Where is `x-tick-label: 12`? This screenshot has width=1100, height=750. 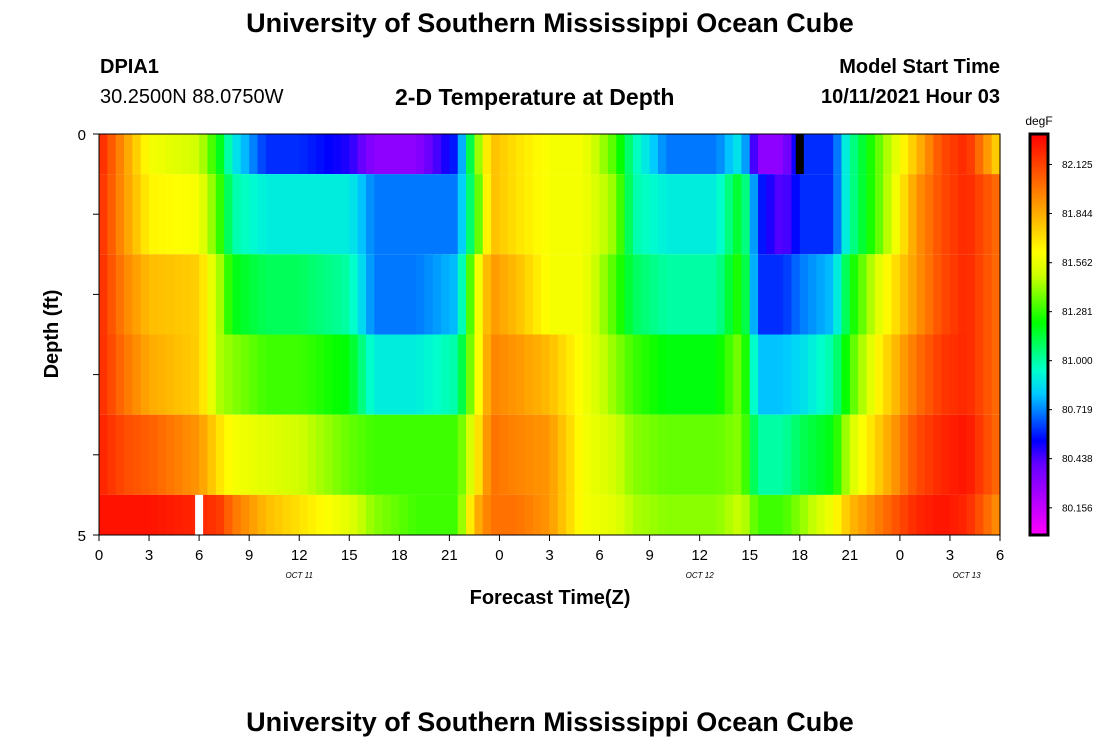 x-tick-label: 12 is located at coordinates (699, 555).